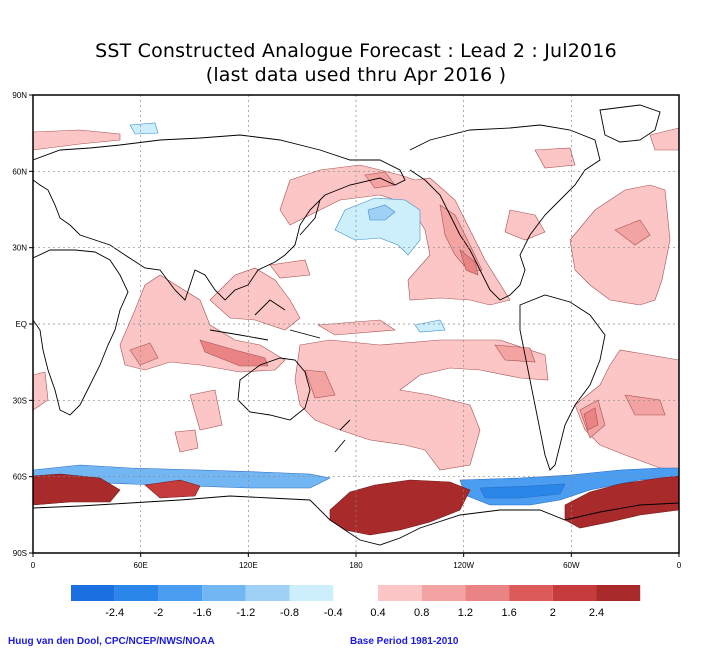 The image size is (712, 650). What do you see at coordinates (356, 75) in the screenshot?
I see `figure-subtitle: (last data used thru Apr 2016 )` at bounding box center [356, 75].